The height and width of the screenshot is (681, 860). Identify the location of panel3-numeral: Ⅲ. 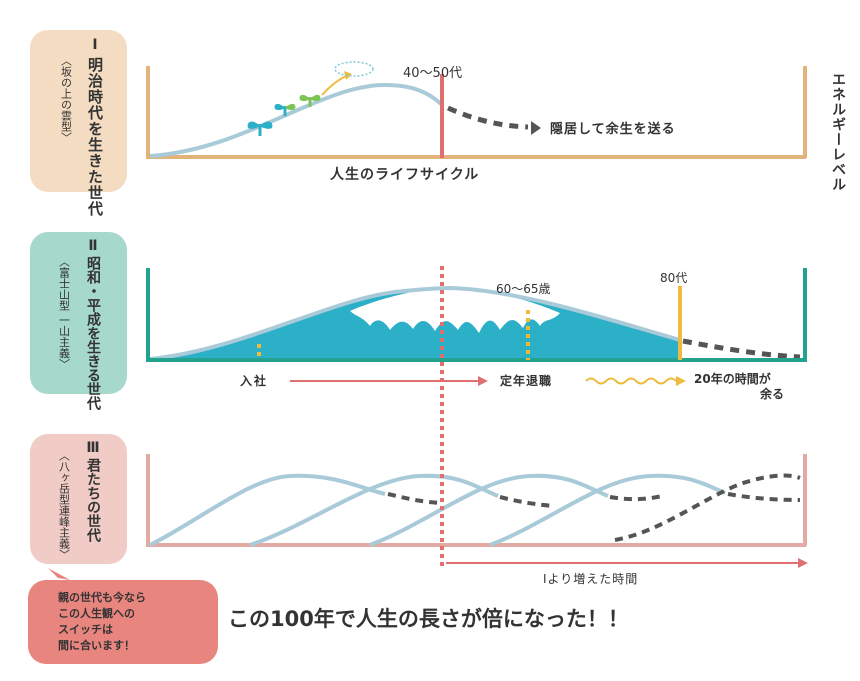
(92, 448).